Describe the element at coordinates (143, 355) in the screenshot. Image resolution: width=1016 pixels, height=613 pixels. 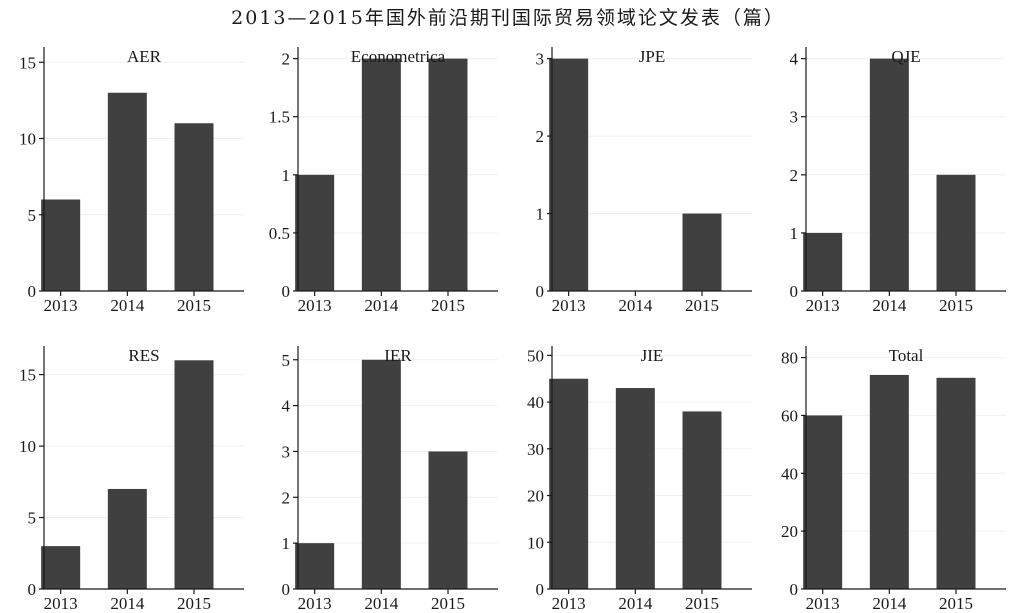
I see `panel-title: RES` at that location.